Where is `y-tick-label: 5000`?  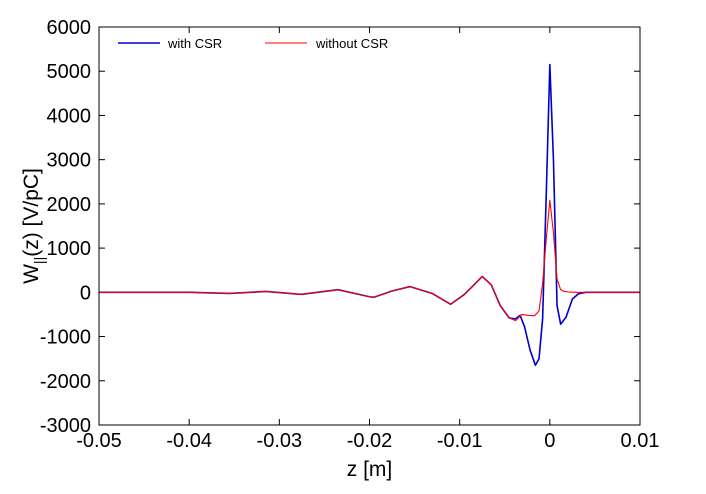 y-tick-label: 5000 is located at coordinates (69, 72).